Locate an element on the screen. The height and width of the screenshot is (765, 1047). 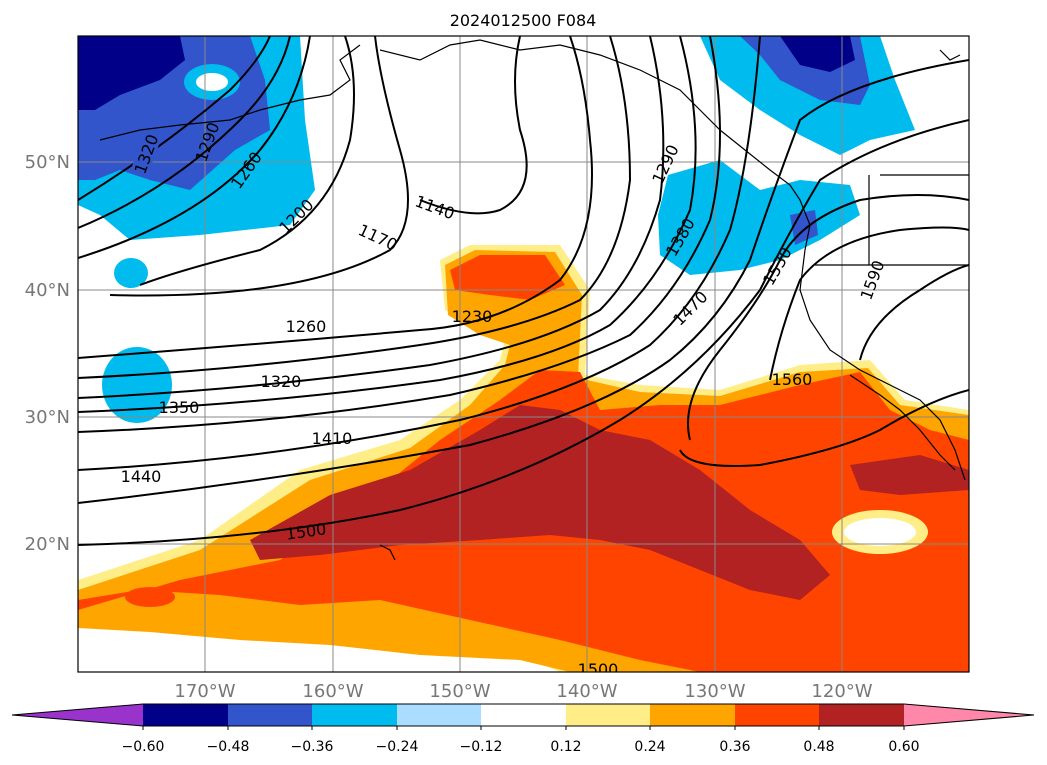
lon-label: 140°W is located at coordinates (586, 691).